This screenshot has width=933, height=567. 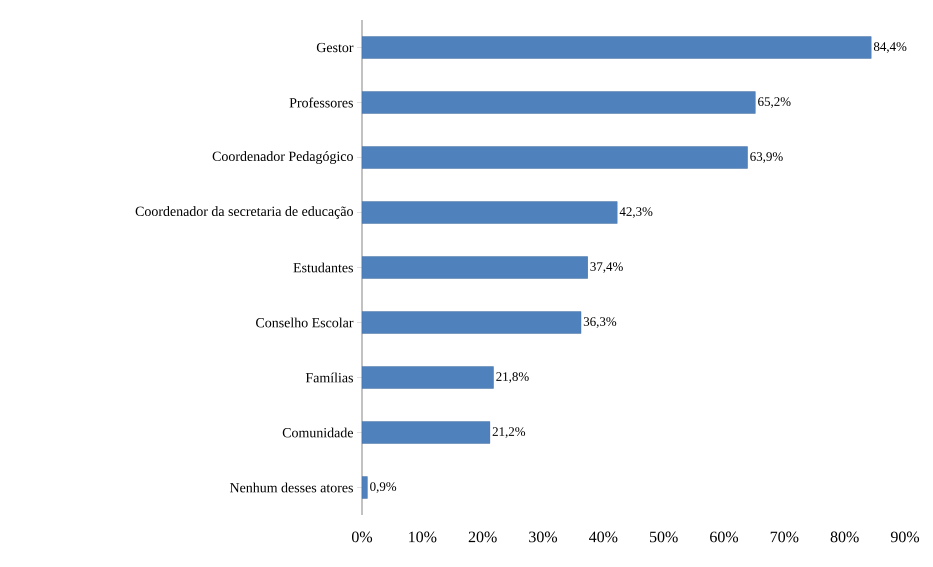 What do you see at coordinates (482, 537) in the screenshot?
I see `x-tick-label: 20%` at bounding box center [482, 537].